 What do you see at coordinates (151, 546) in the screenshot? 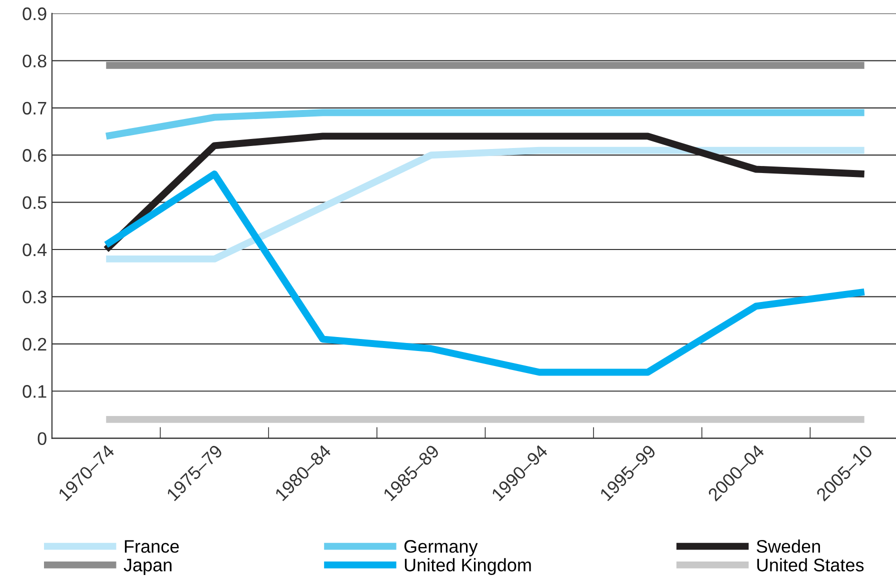
I see `legend-label: France` at bounding box center [151, 546].